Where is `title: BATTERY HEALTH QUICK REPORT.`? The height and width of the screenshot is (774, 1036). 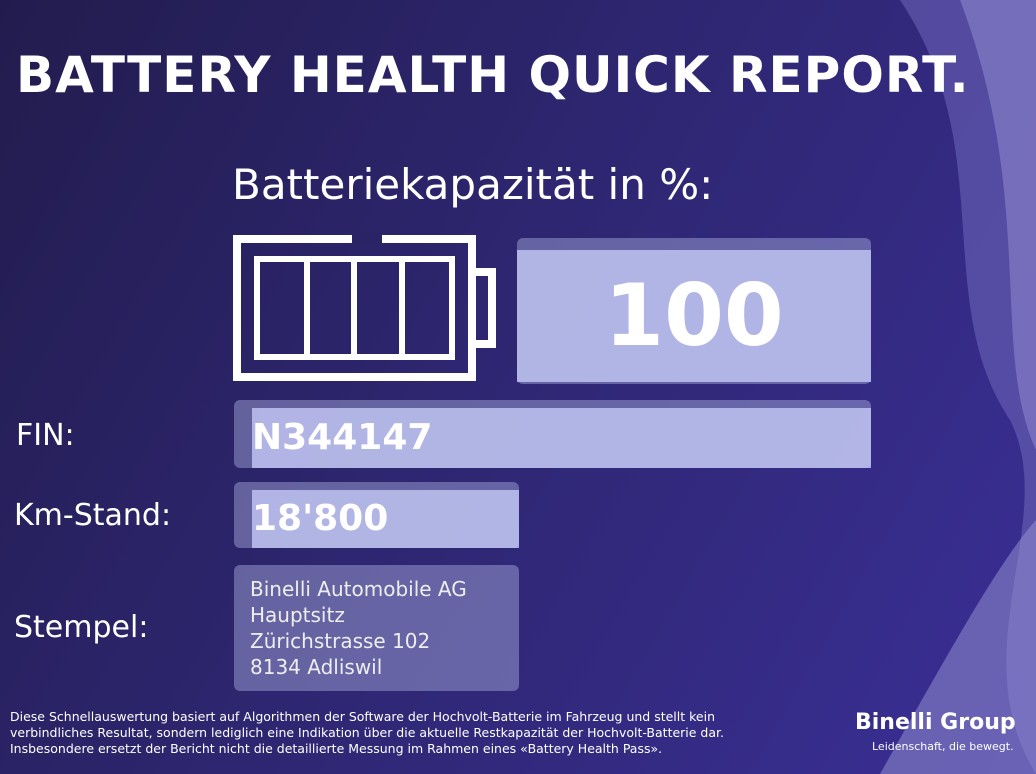 title: BATTERY HEALTH QUICK REPORT. is located at coordinates (493, 75).